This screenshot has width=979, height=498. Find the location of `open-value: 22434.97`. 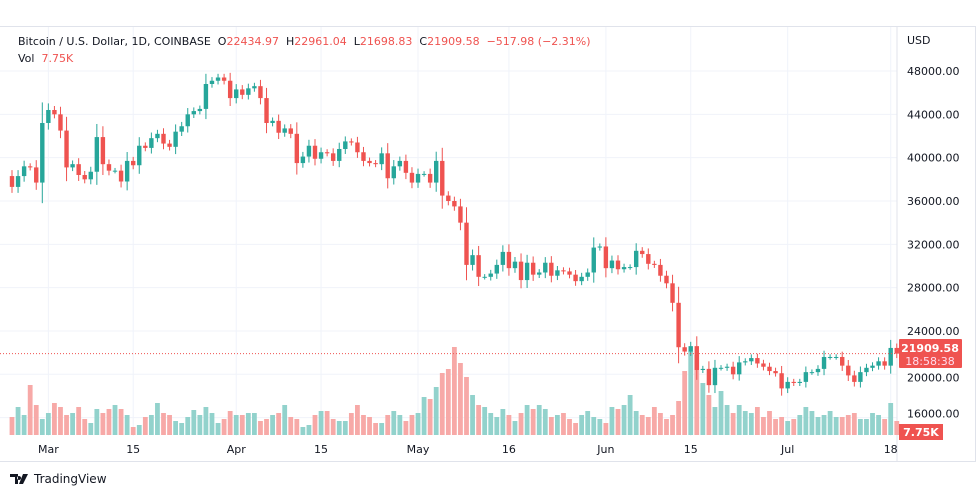

open-value: 22434.97 is located at coordinates (252, 41).